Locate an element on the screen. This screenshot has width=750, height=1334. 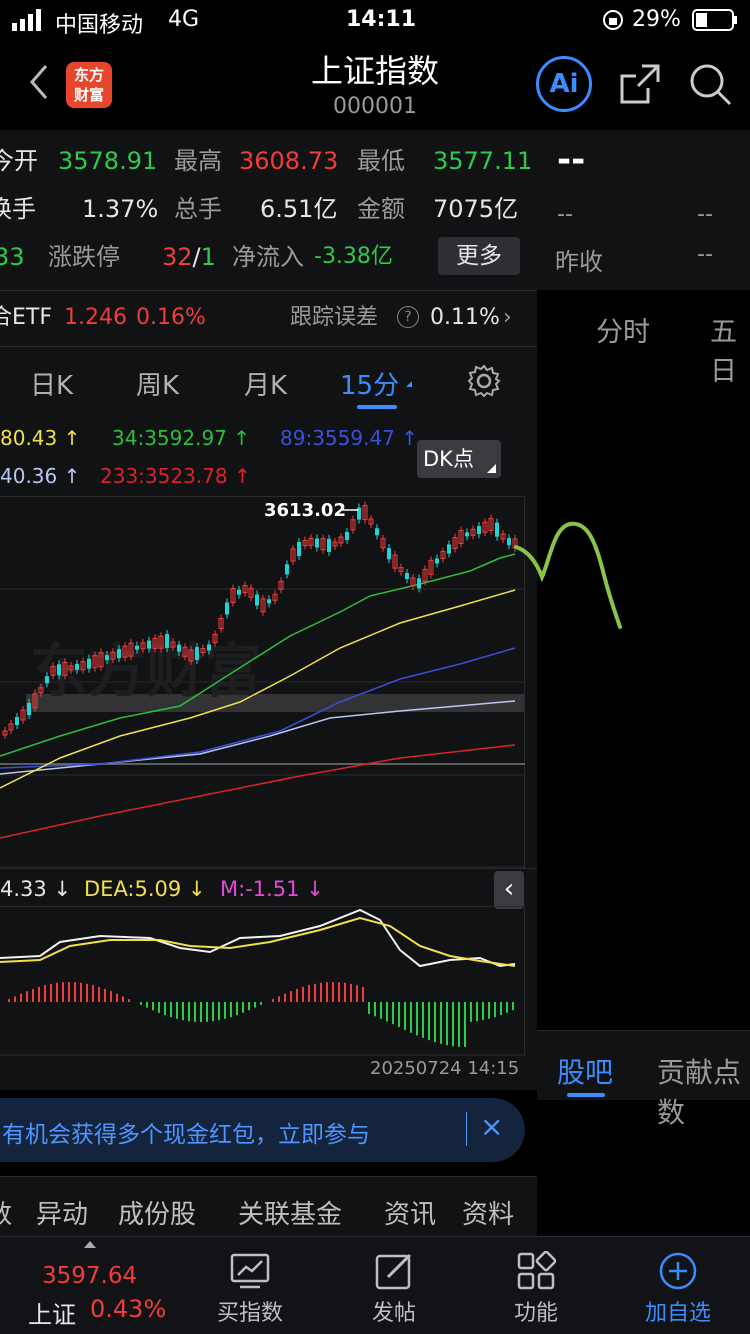
battery-percent: 29% is located at coordinates (656, 19).